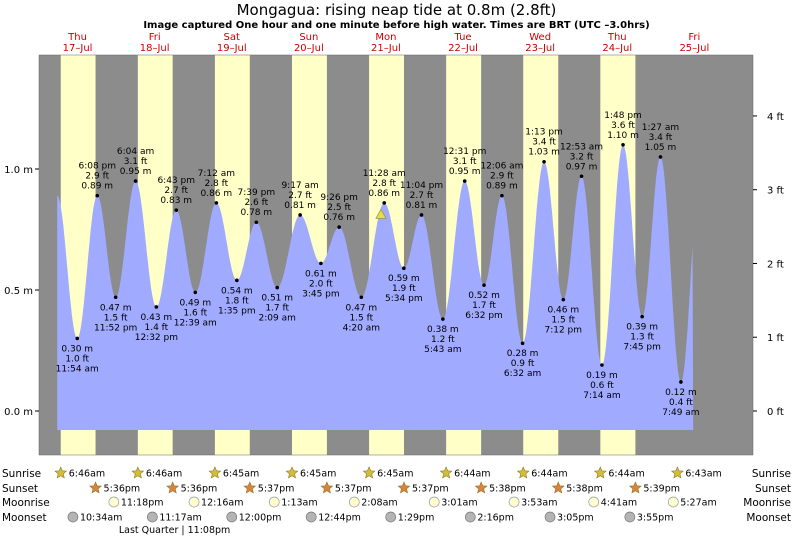  What do you see at coordinates (136, 172) in the screenshot?
I see `svg-text: 0.95 m` at bounding box center [136, 172].